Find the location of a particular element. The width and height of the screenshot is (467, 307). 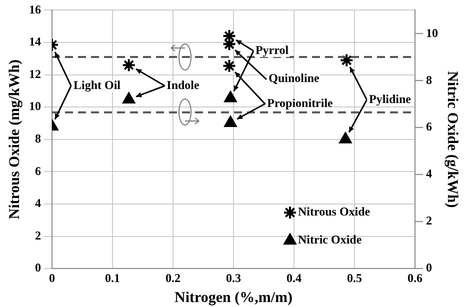

y2-axis-title: Nitric Oxide (g/kWh) is located at coordinates (452, 139).